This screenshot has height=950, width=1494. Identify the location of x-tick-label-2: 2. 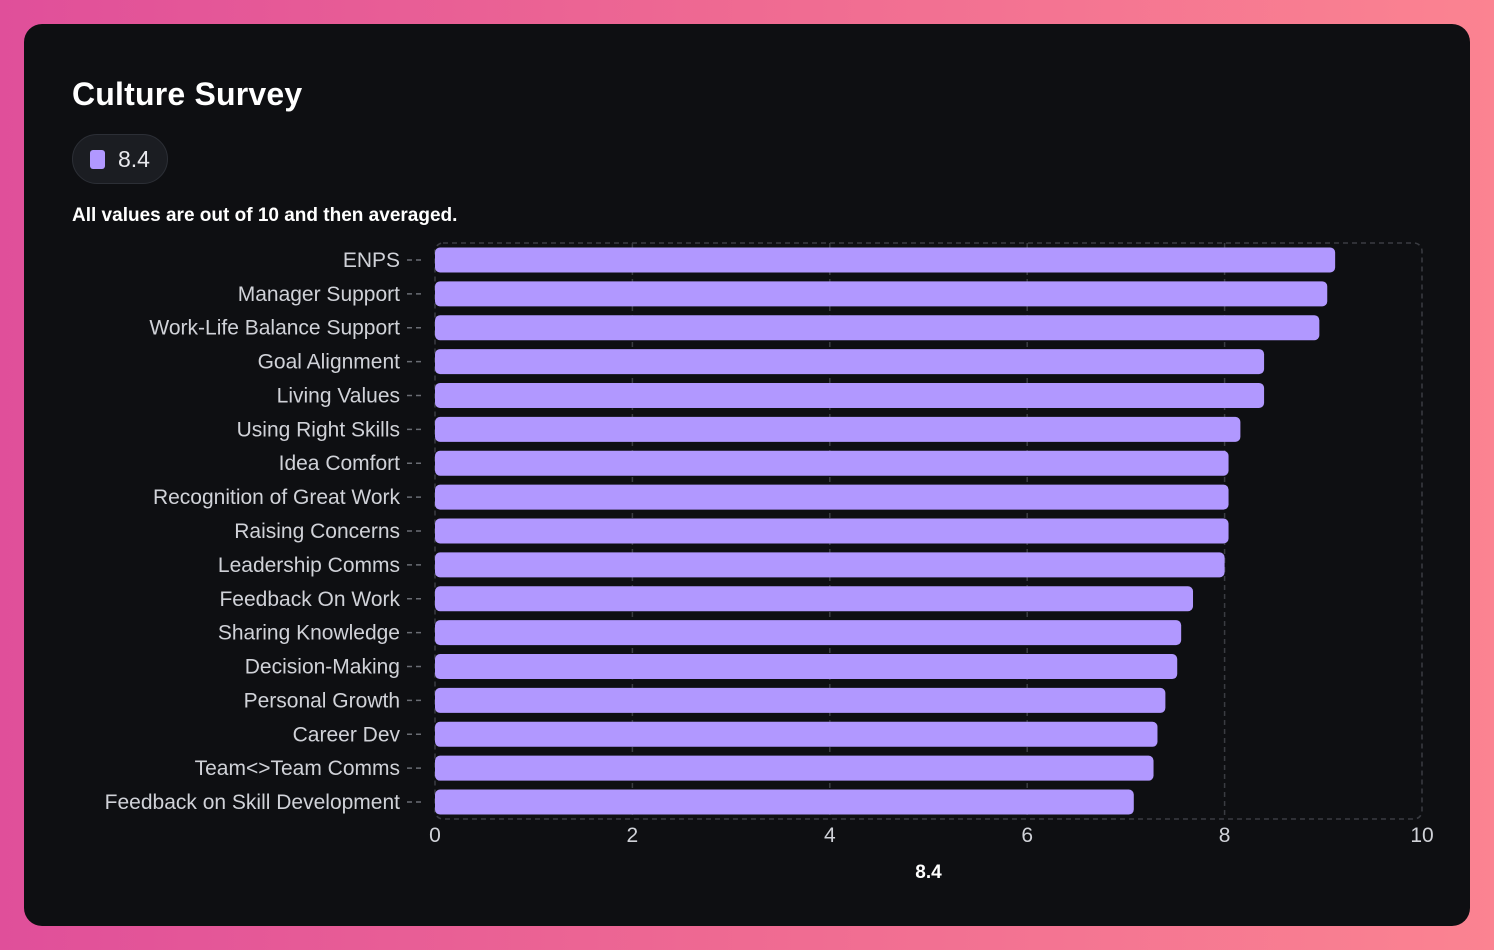
(633, 835).